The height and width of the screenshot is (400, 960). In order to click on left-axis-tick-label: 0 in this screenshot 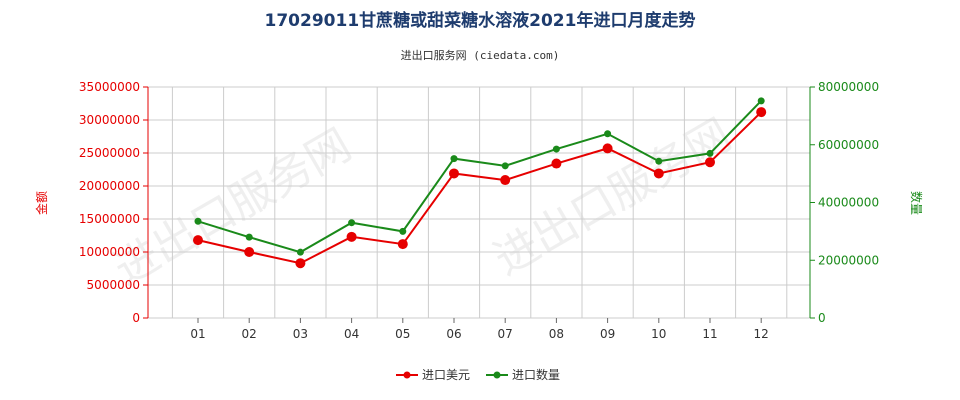, I will do `click(136, 318)`.